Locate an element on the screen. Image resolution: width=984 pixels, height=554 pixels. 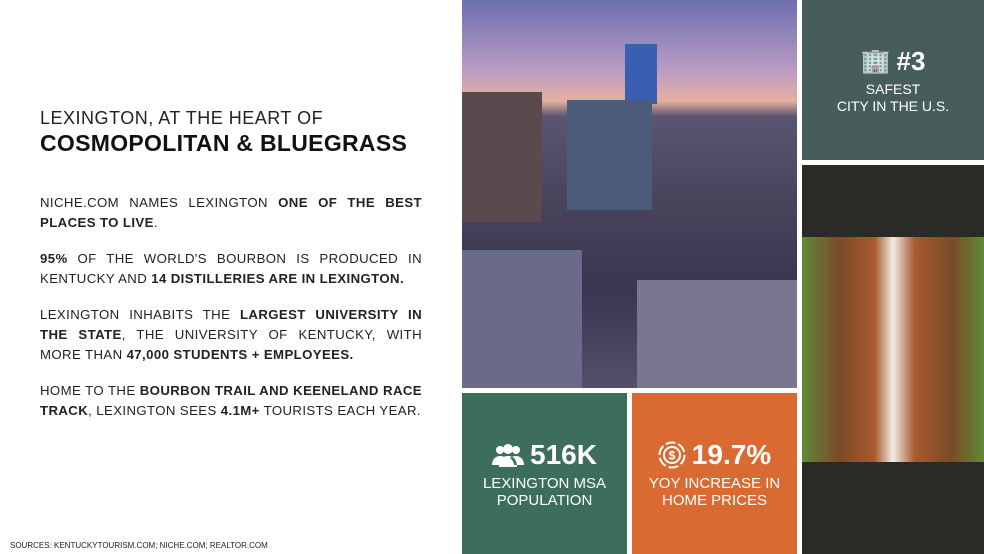
stat-label: SAFEST is located at coordinates (893, 88).